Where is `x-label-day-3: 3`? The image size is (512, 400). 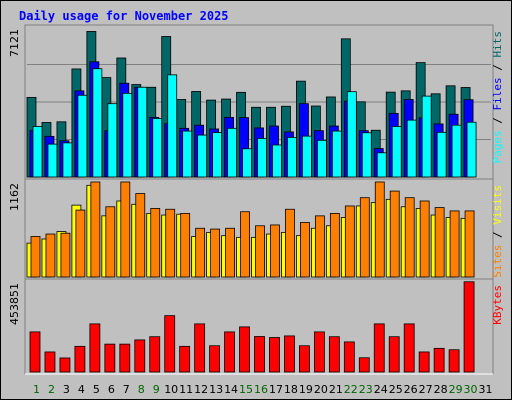 x-label-day-3: 3 is located at coordinates (66, 389).